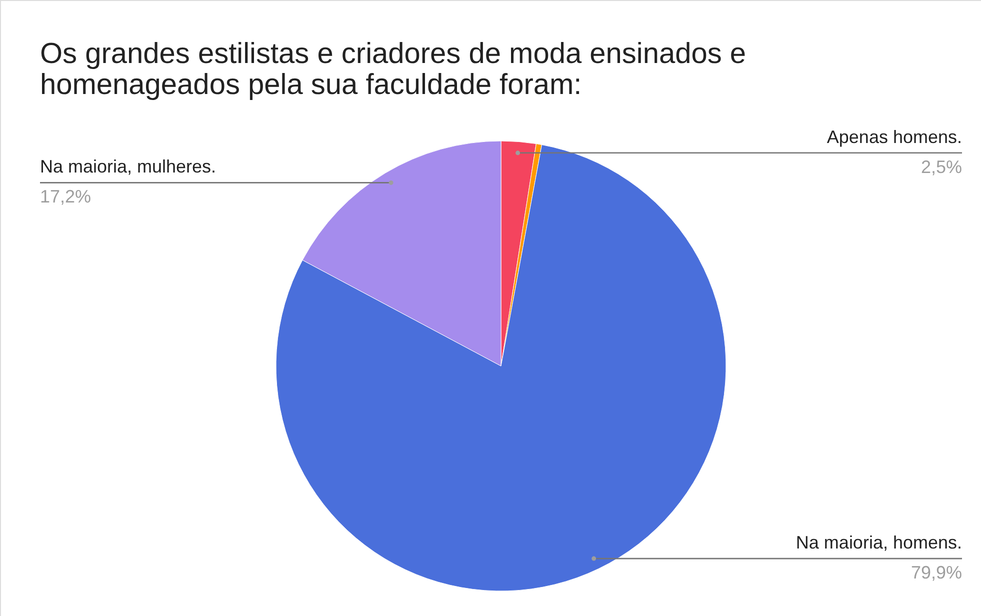 This screenshot has height=616, width=981. Describe the element at coordinates (894, 136) in the screenshot. I see `slice-label: Apenas homens.` at that location.